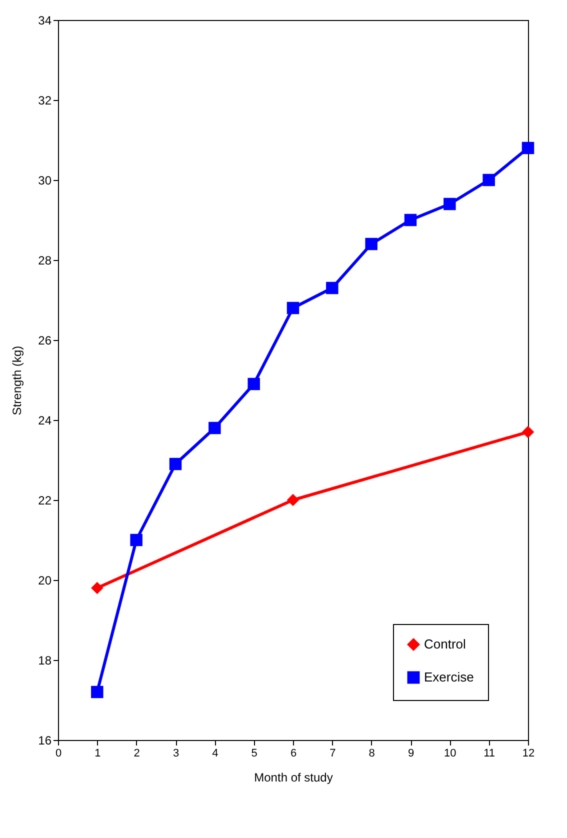 Image resolution: width=567 pixels, height=838 pixels. I want to click on y-tick-label: 20, so click(45, 581).